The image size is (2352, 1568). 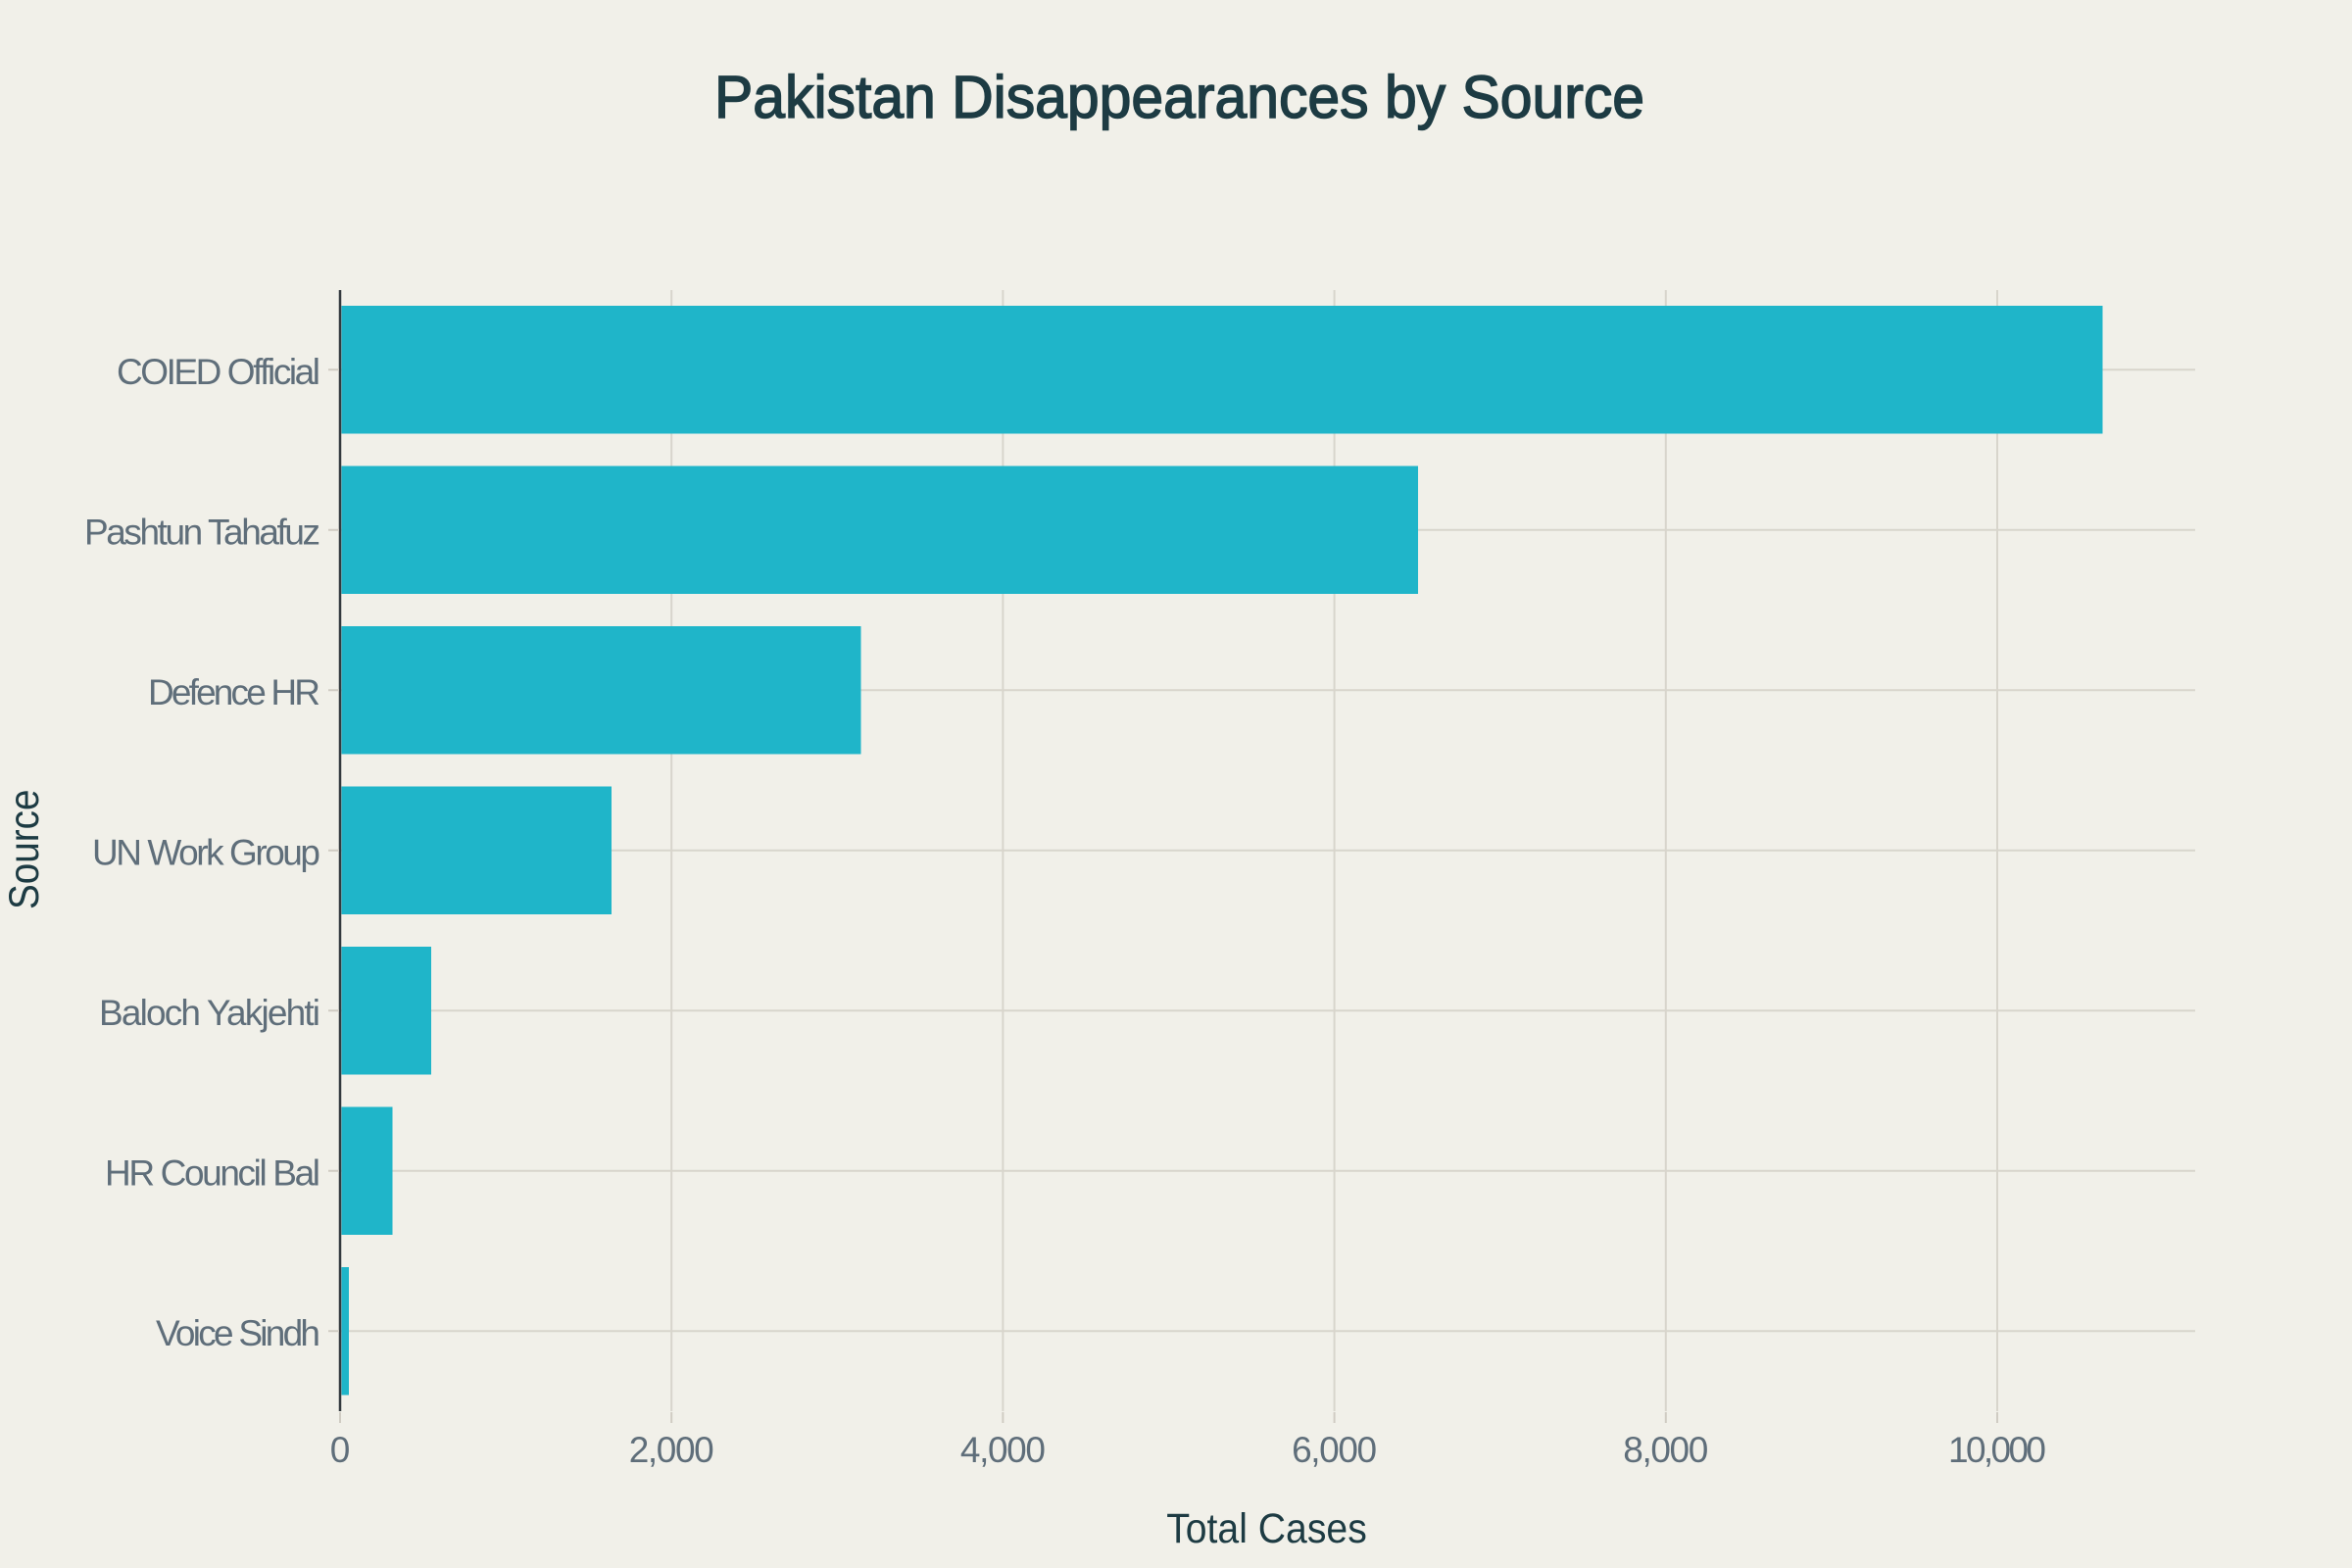 I want to click on svg-text: HR Council Bal, so click(x=212, y=1172).